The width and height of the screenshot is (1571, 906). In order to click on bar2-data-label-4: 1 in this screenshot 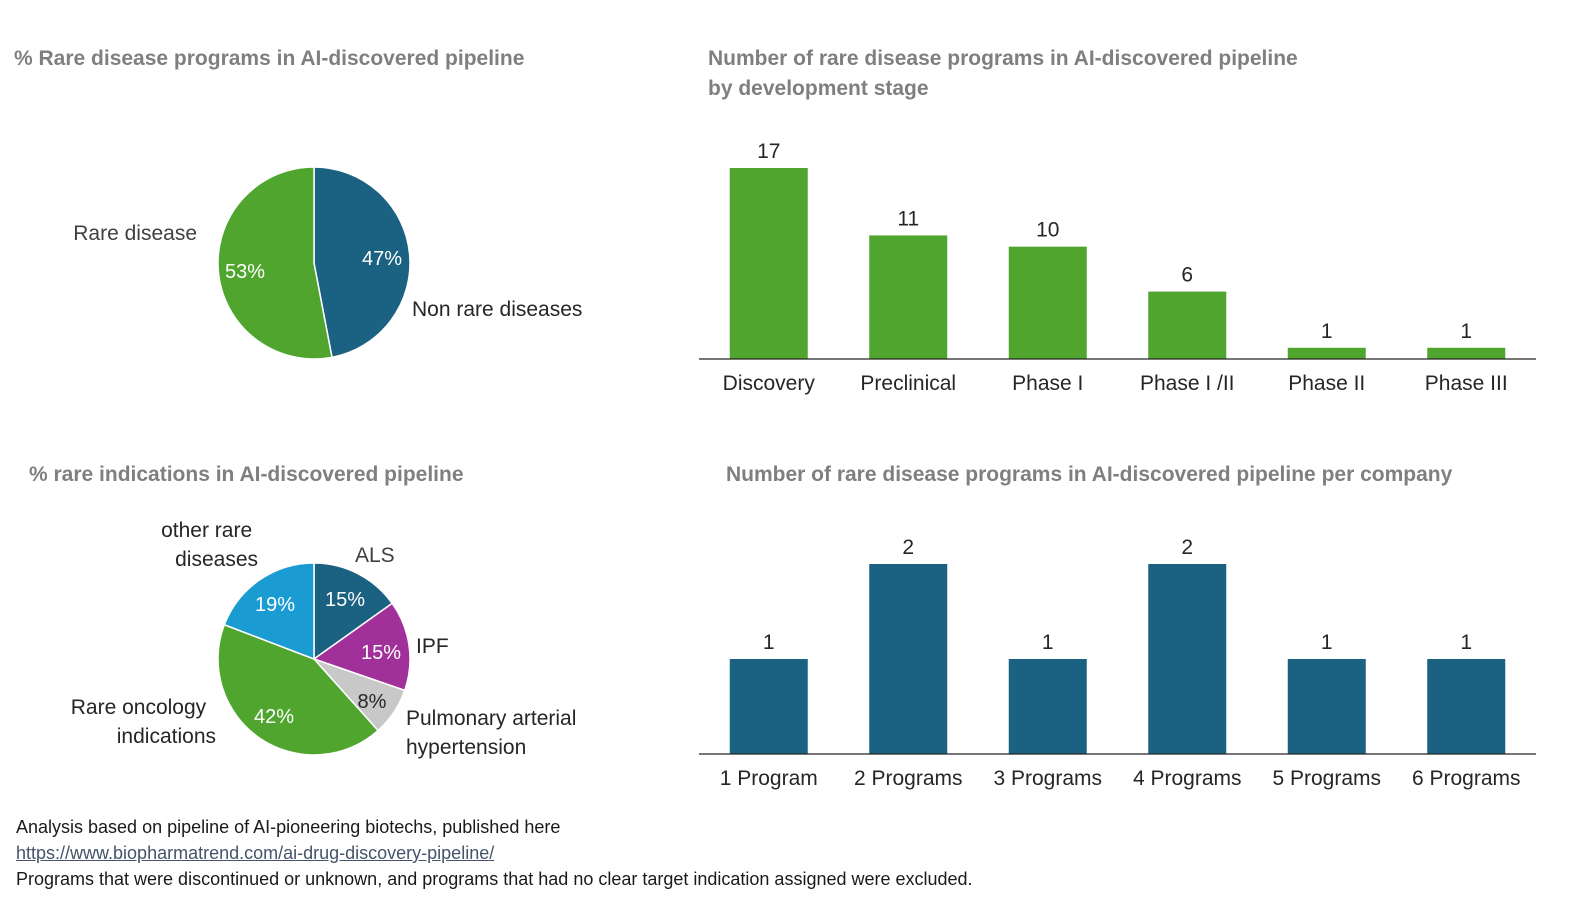, I will do `click(1327, 642)`.